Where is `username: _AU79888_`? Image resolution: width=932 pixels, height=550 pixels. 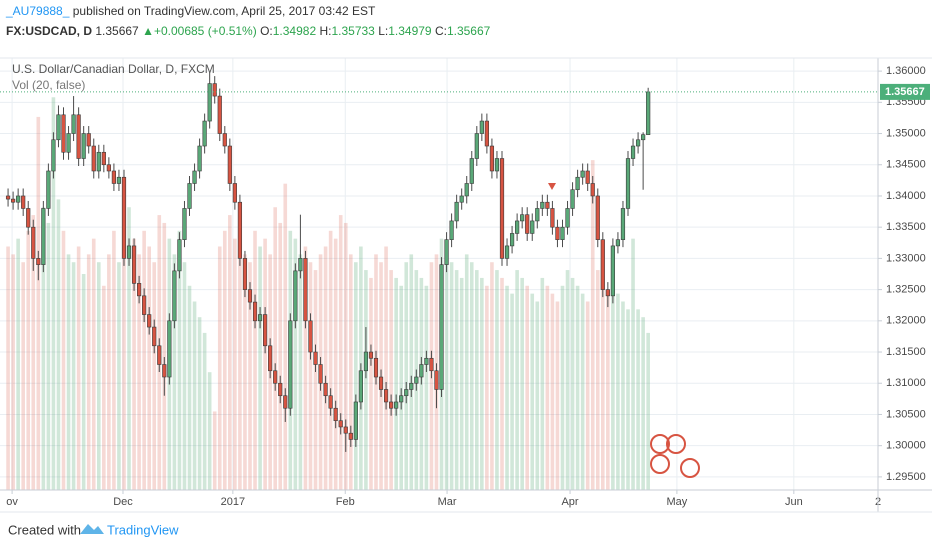 username: _AU79888_ is located at coordinates (38, 11).